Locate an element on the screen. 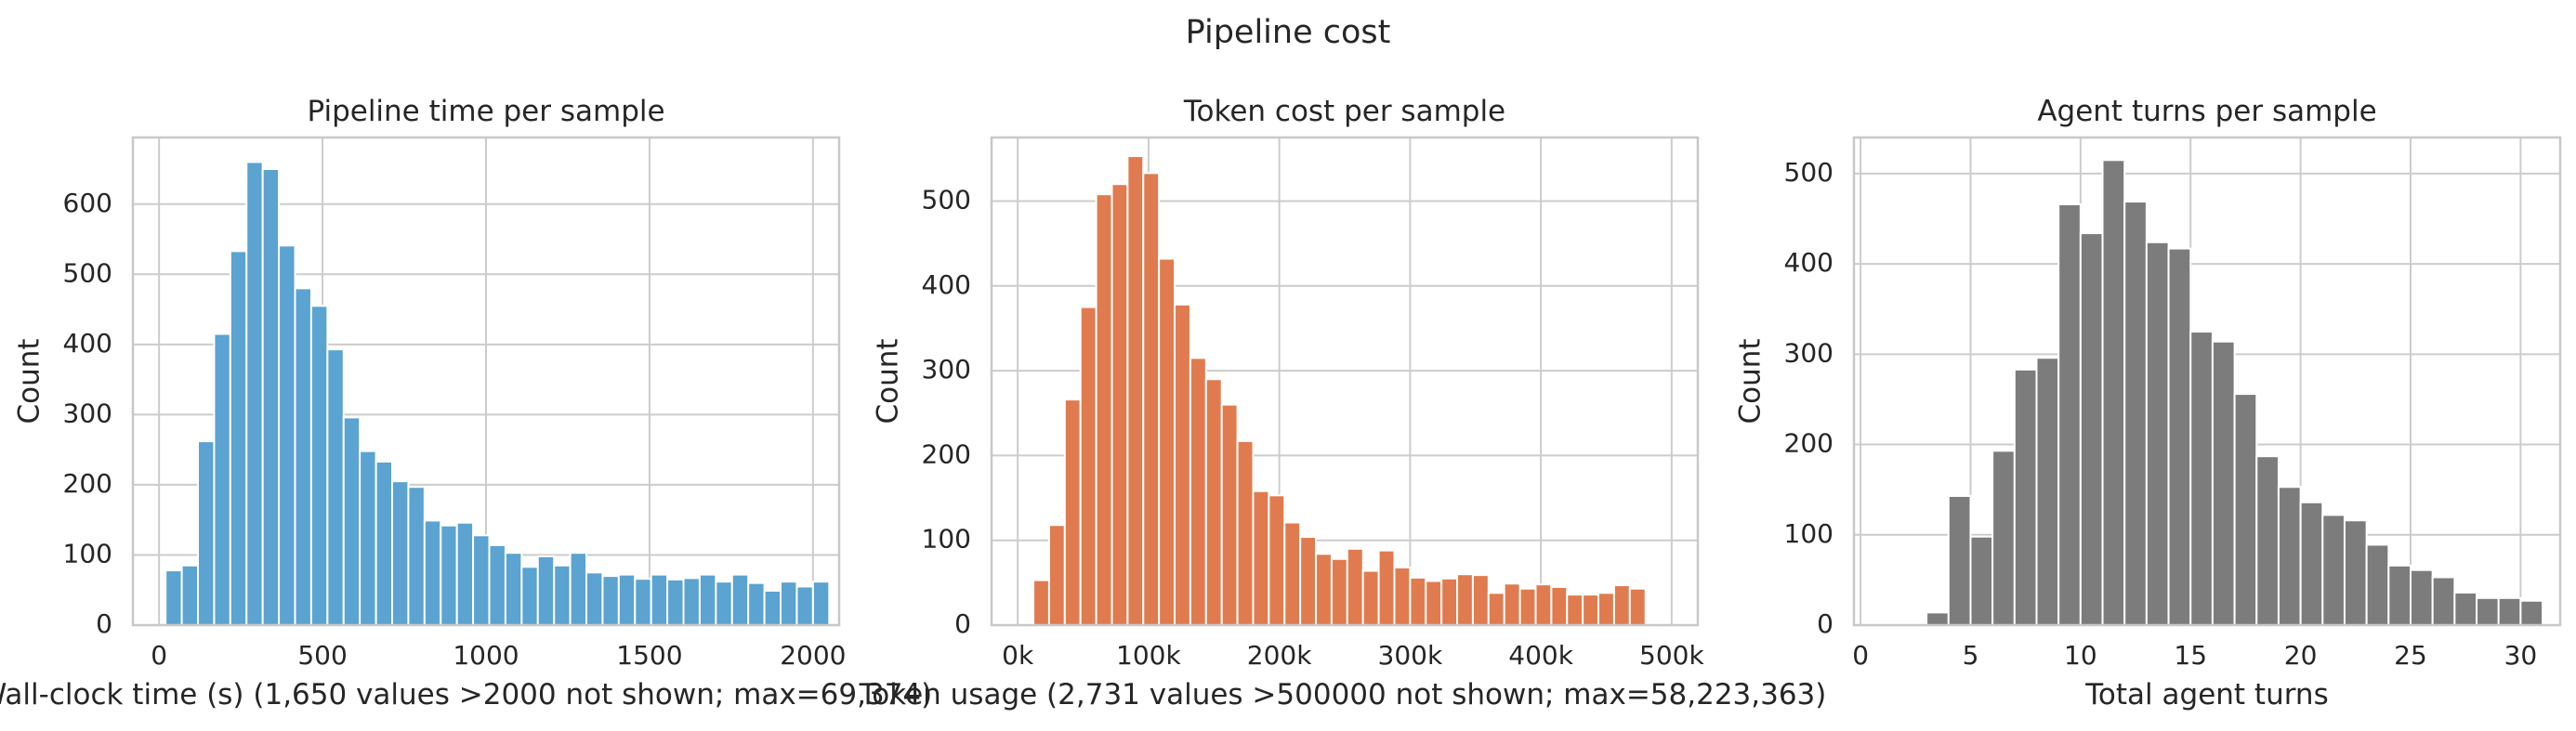 Image resolution: width=2576 pixels, height=731 pixels. x-tick-label: 1500 is located at coordinates (649, 656).